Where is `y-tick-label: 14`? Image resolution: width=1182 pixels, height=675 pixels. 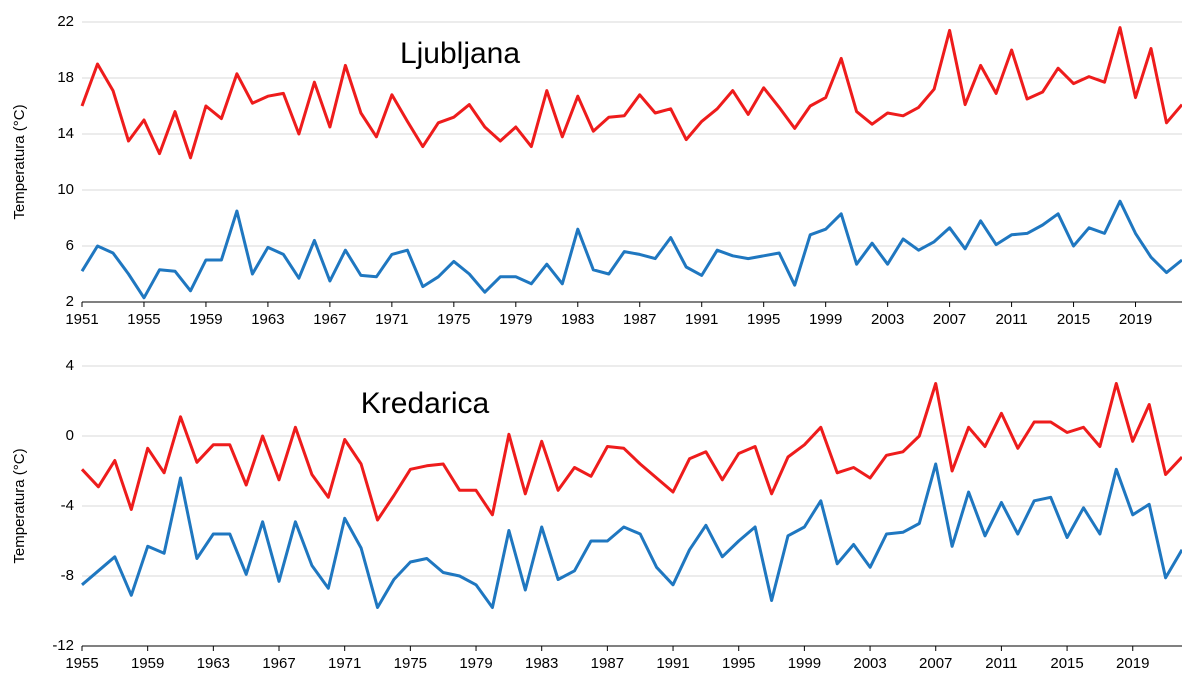
y-tick-label: 14 is located at coordinates (65, 133).